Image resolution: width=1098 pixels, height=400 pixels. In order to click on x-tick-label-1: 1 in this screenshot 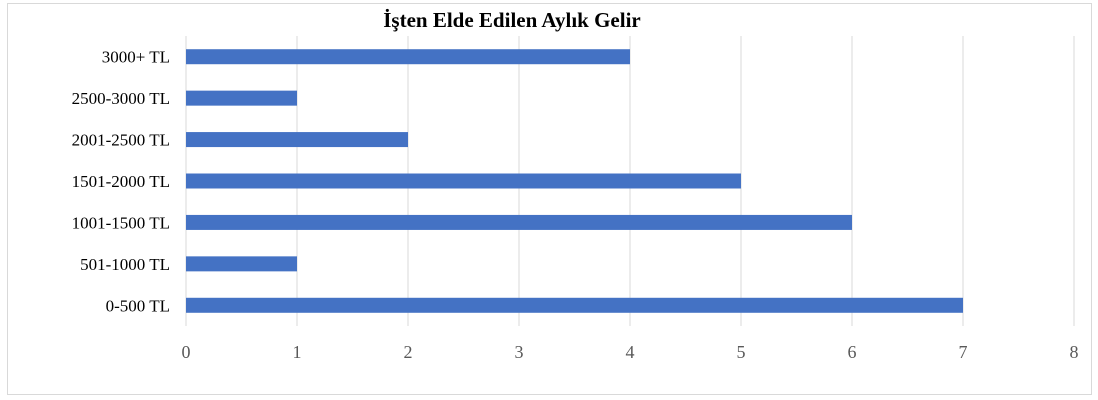, I will do `click(297, 352)`.